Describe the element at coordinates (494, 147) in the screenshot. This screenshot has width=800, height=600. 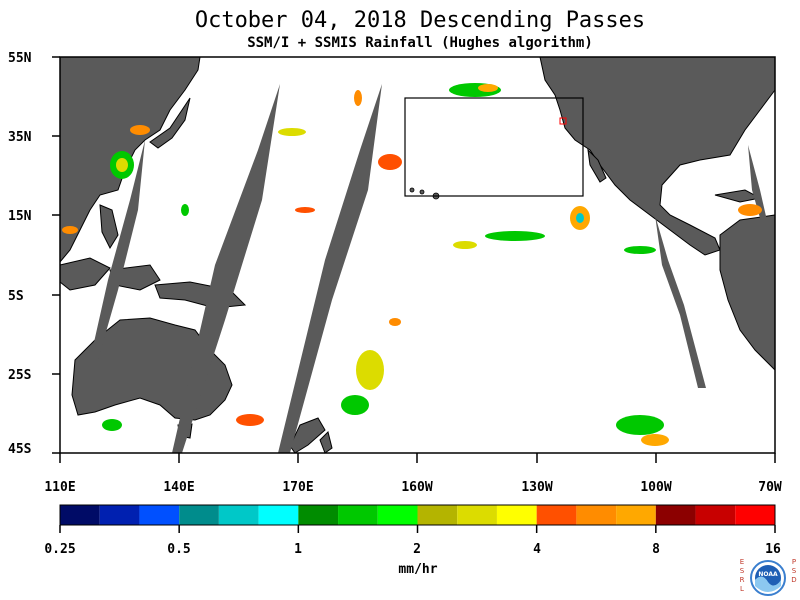
I see `region-box` at that location.